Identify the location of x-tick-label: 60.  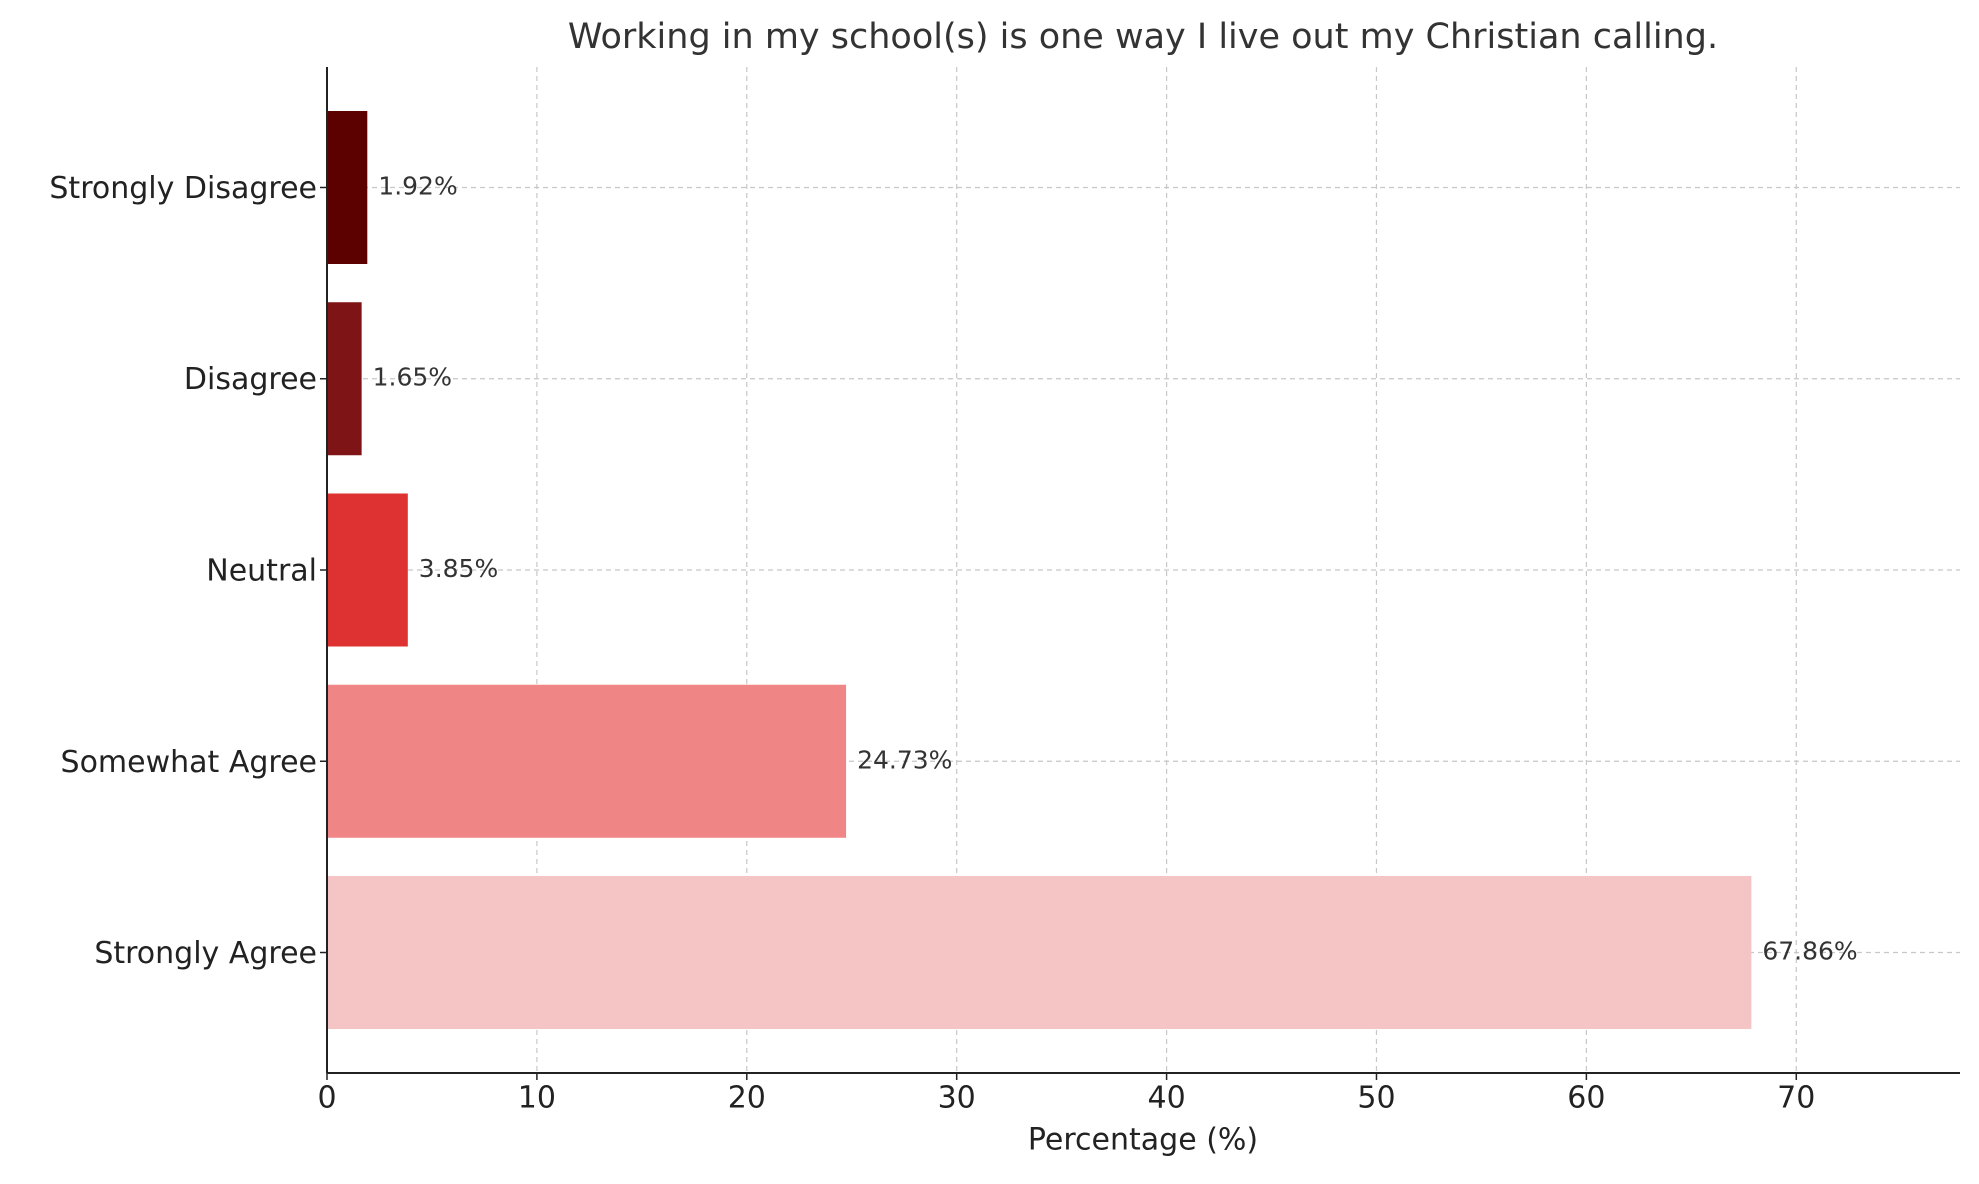
(1586, 1098).